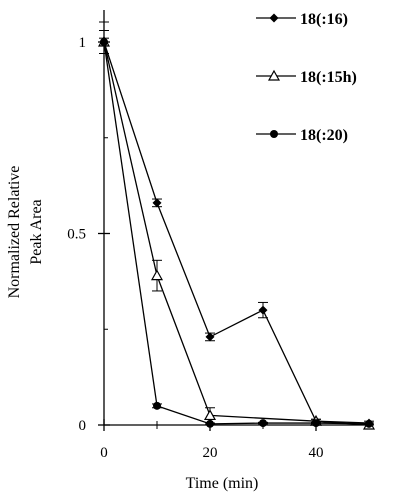 This screenshot has height=502, width=400. Describe the element at coordinates (76, 235) in the screenshot. I see `y-tick-label: 0.5` at that location.